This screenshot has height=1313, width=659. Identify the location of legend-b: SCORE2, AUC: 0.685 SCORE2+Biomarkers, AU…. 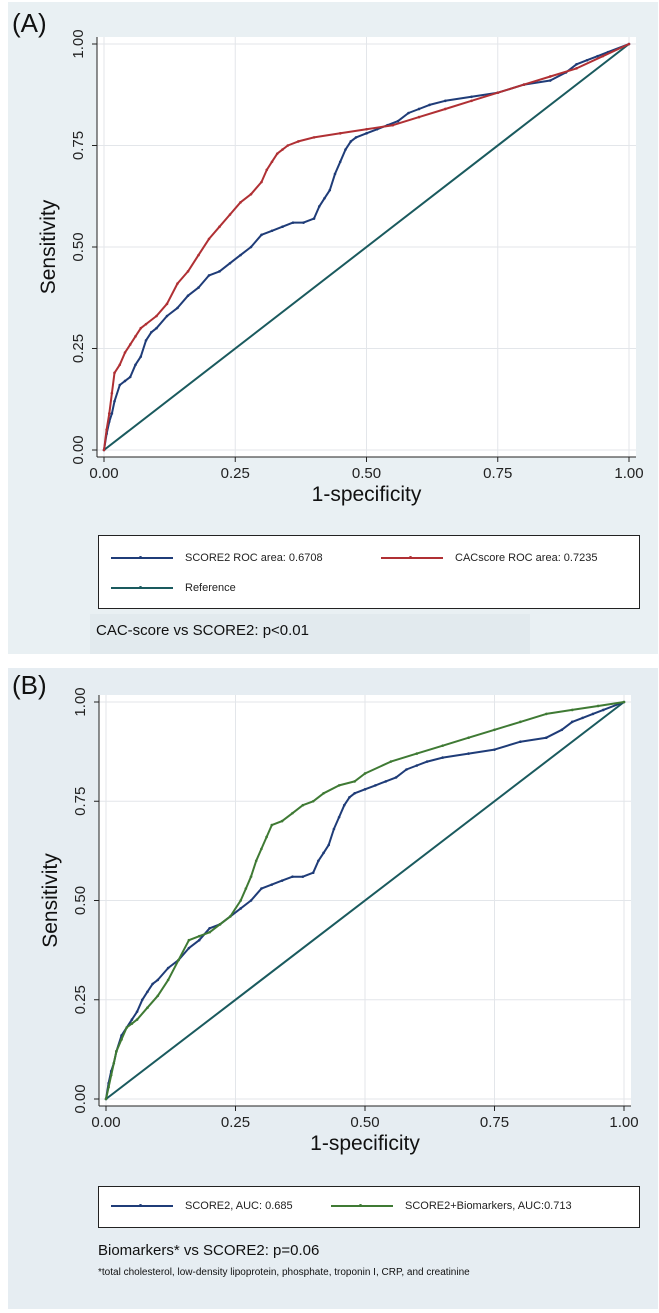
(369, 1207).